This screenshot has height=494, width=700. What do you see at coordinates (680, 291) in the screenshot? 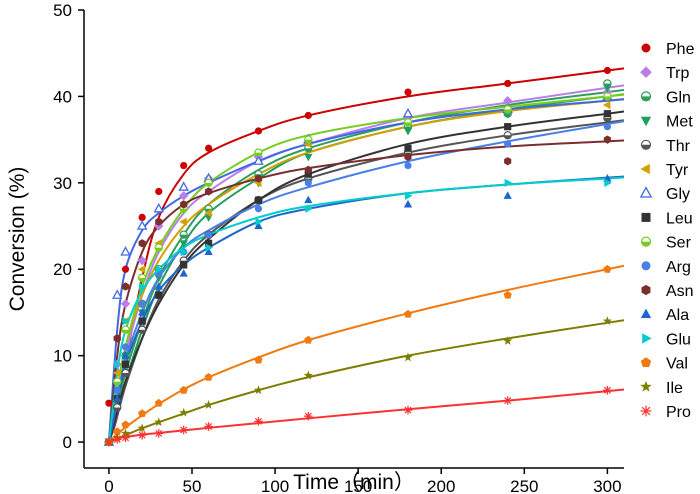
I see `legend-label-asn: Asn` at bounding box center [680, 291].